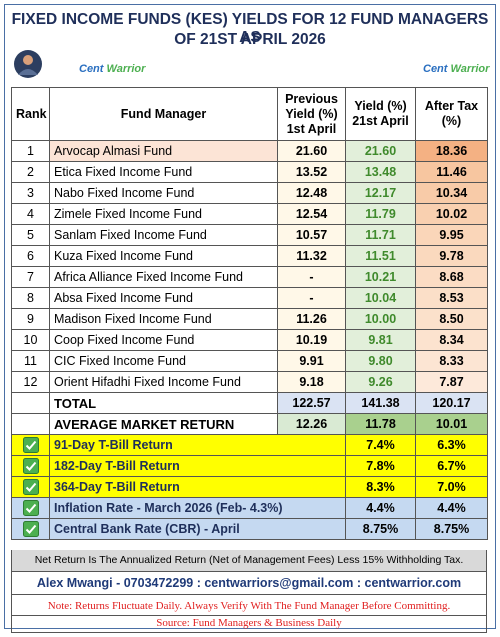  Describe the element at coordinates (163, 214) in the screenshot. I see `fund-name: Zimele Fixed Income Fund` at that location.